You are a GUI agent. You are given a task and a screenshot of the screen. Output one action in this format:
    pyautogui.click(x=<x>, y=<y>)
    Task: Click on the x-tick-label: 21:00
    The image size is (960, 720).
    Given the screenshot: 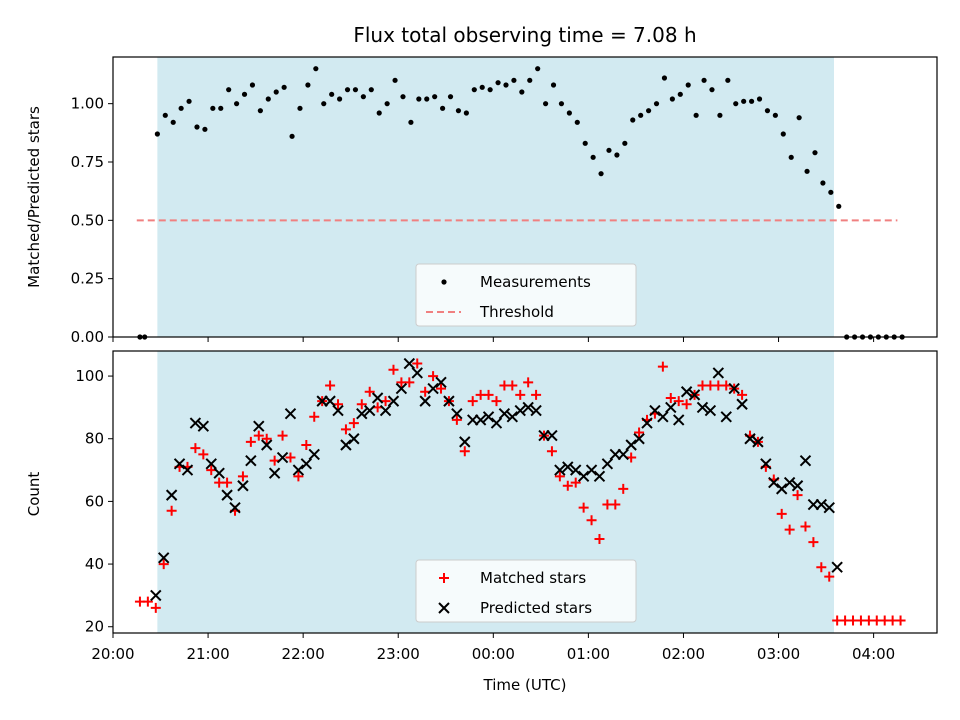 What is the action you would take?
    pyautogui.click(x=207, y=654)
    